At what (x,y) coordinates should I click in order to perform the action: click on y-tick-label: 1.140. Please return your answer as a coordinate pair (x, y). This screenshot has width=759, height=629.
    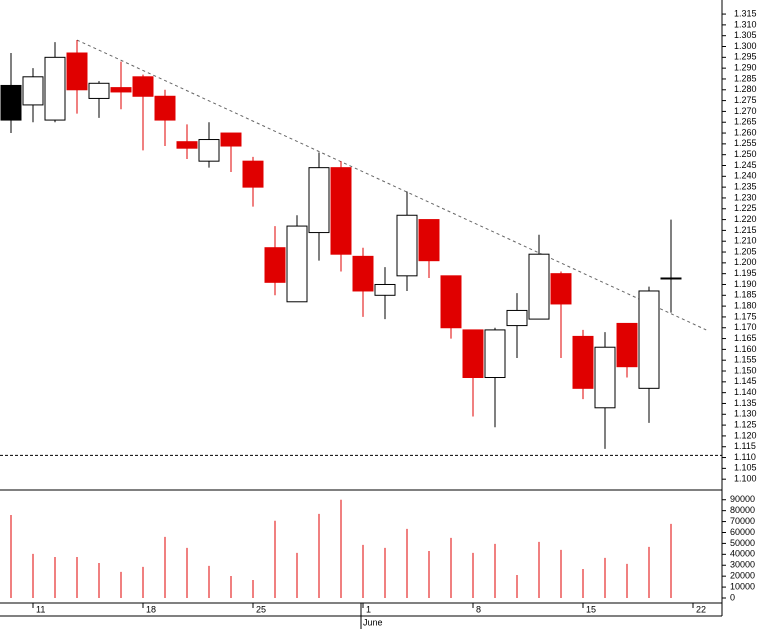
    Looking at the image, I should click on (745, 392).